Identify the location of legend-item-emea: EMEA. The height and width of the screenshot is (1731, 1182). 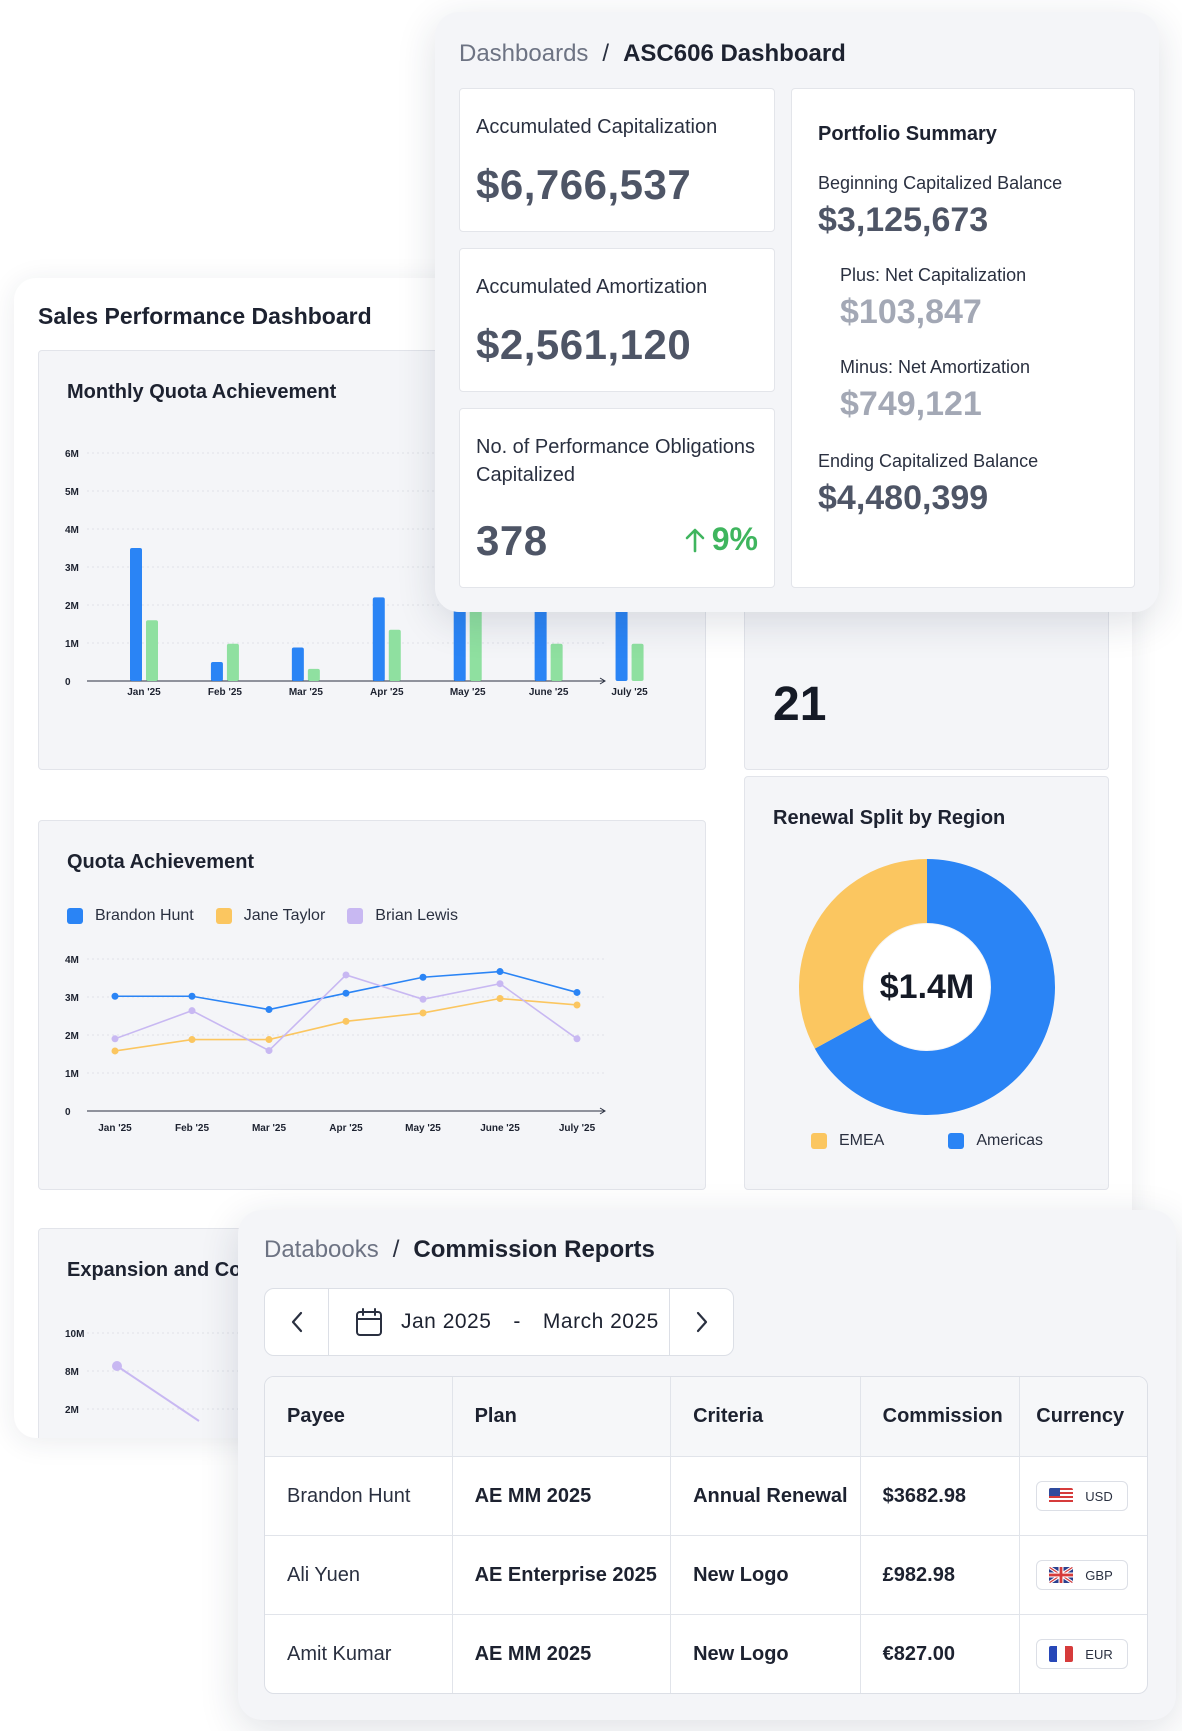
(847, 1141).